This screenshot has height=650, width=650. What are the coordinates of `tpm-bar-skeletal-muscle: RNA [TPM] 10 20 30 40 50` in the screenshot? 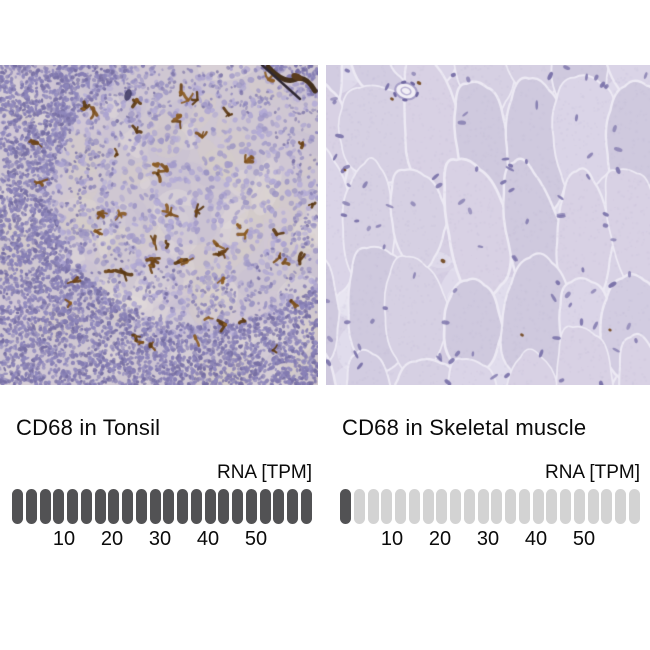 It's located at (490, 507).